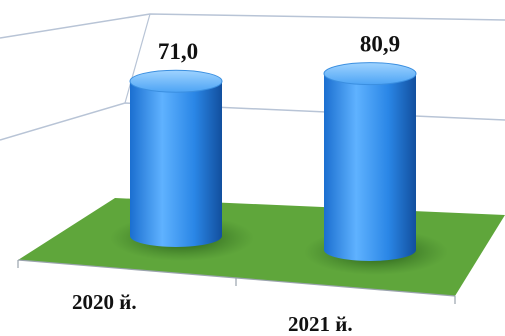 This screenshot has width=505, height=336. What do you see at coordinates (178, 51) in the screenshot?
I see `data-label: 71,0` at bounding box center [178, 51].